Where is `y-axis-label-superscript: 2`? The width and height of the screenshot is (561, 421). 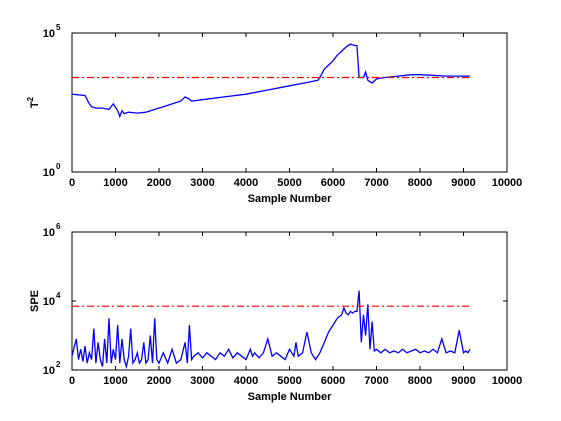 y-axis-label-superscript: 2 is located at coordinates (30, 98).